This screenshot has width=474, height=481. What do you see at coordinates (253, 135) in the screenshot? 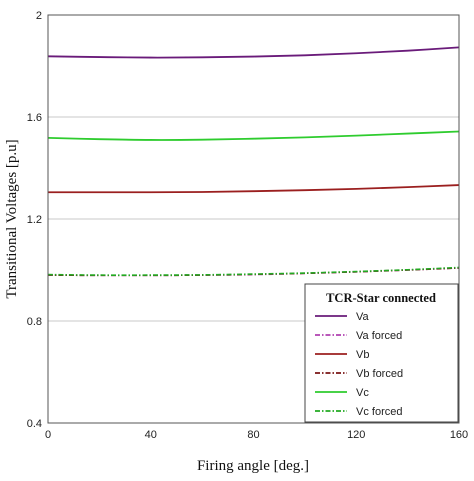
I see `series-line-vc` at bounding box center [253, 135].